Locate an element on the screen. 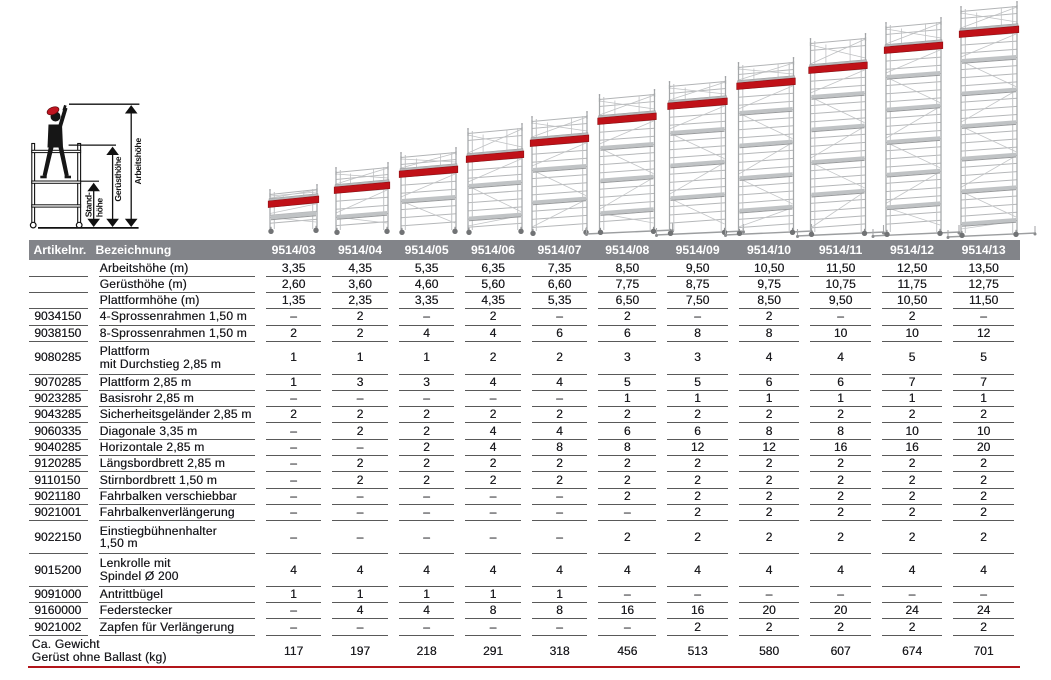 This screenshot has height=680, width=1051. svg-text: Stand- is located at coordinates (88, 204).